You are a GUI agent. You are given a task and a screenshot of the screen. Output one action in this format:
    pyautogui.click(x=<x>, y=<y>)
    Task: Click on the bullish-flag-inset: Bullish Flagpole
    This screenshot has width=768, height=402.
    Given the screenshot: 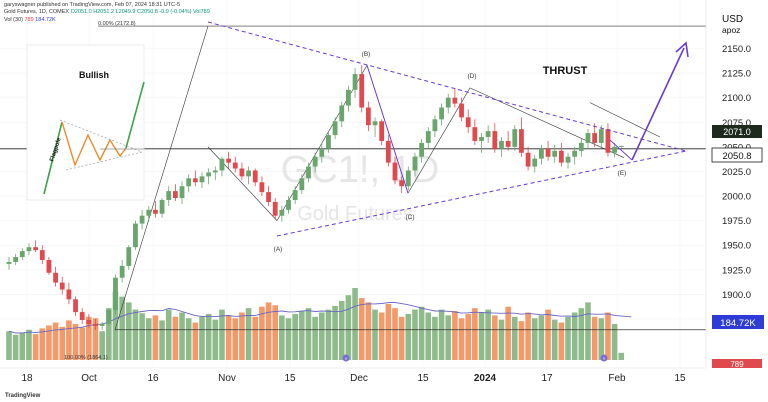 What is the action you would take?
    pyautogui.click(x=85, y=122)
    